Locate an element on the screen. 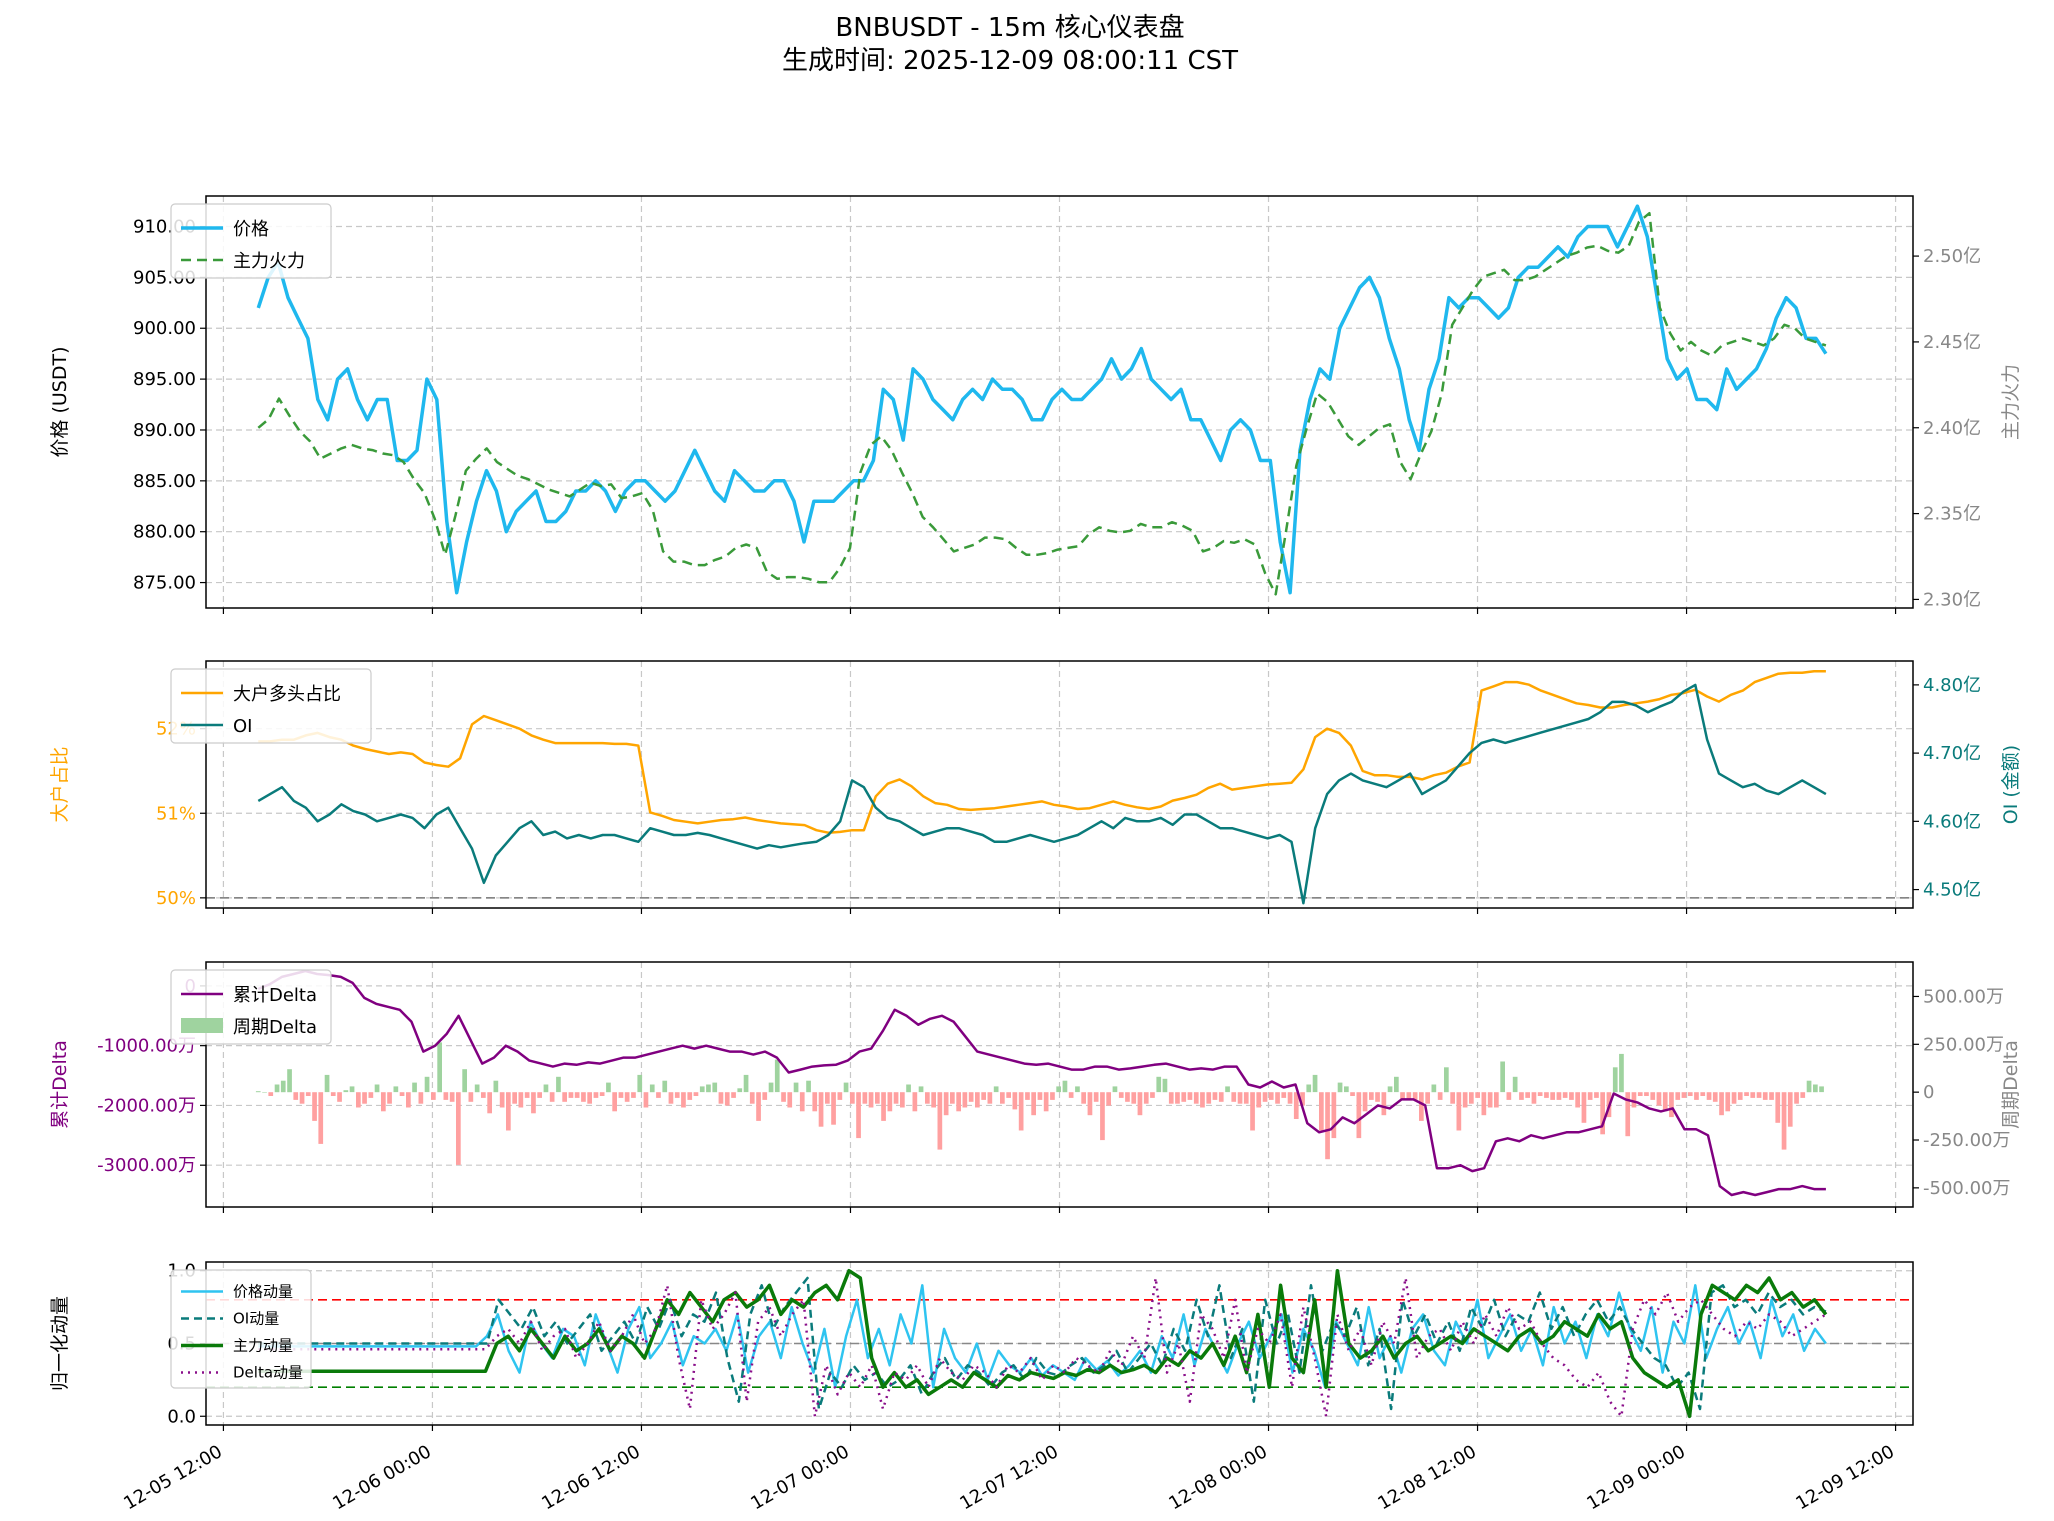 Image resolution: width=2054 pixels, height=1521 pixels. legend-label: 主力动量 is located at coordinates (263, 1346).